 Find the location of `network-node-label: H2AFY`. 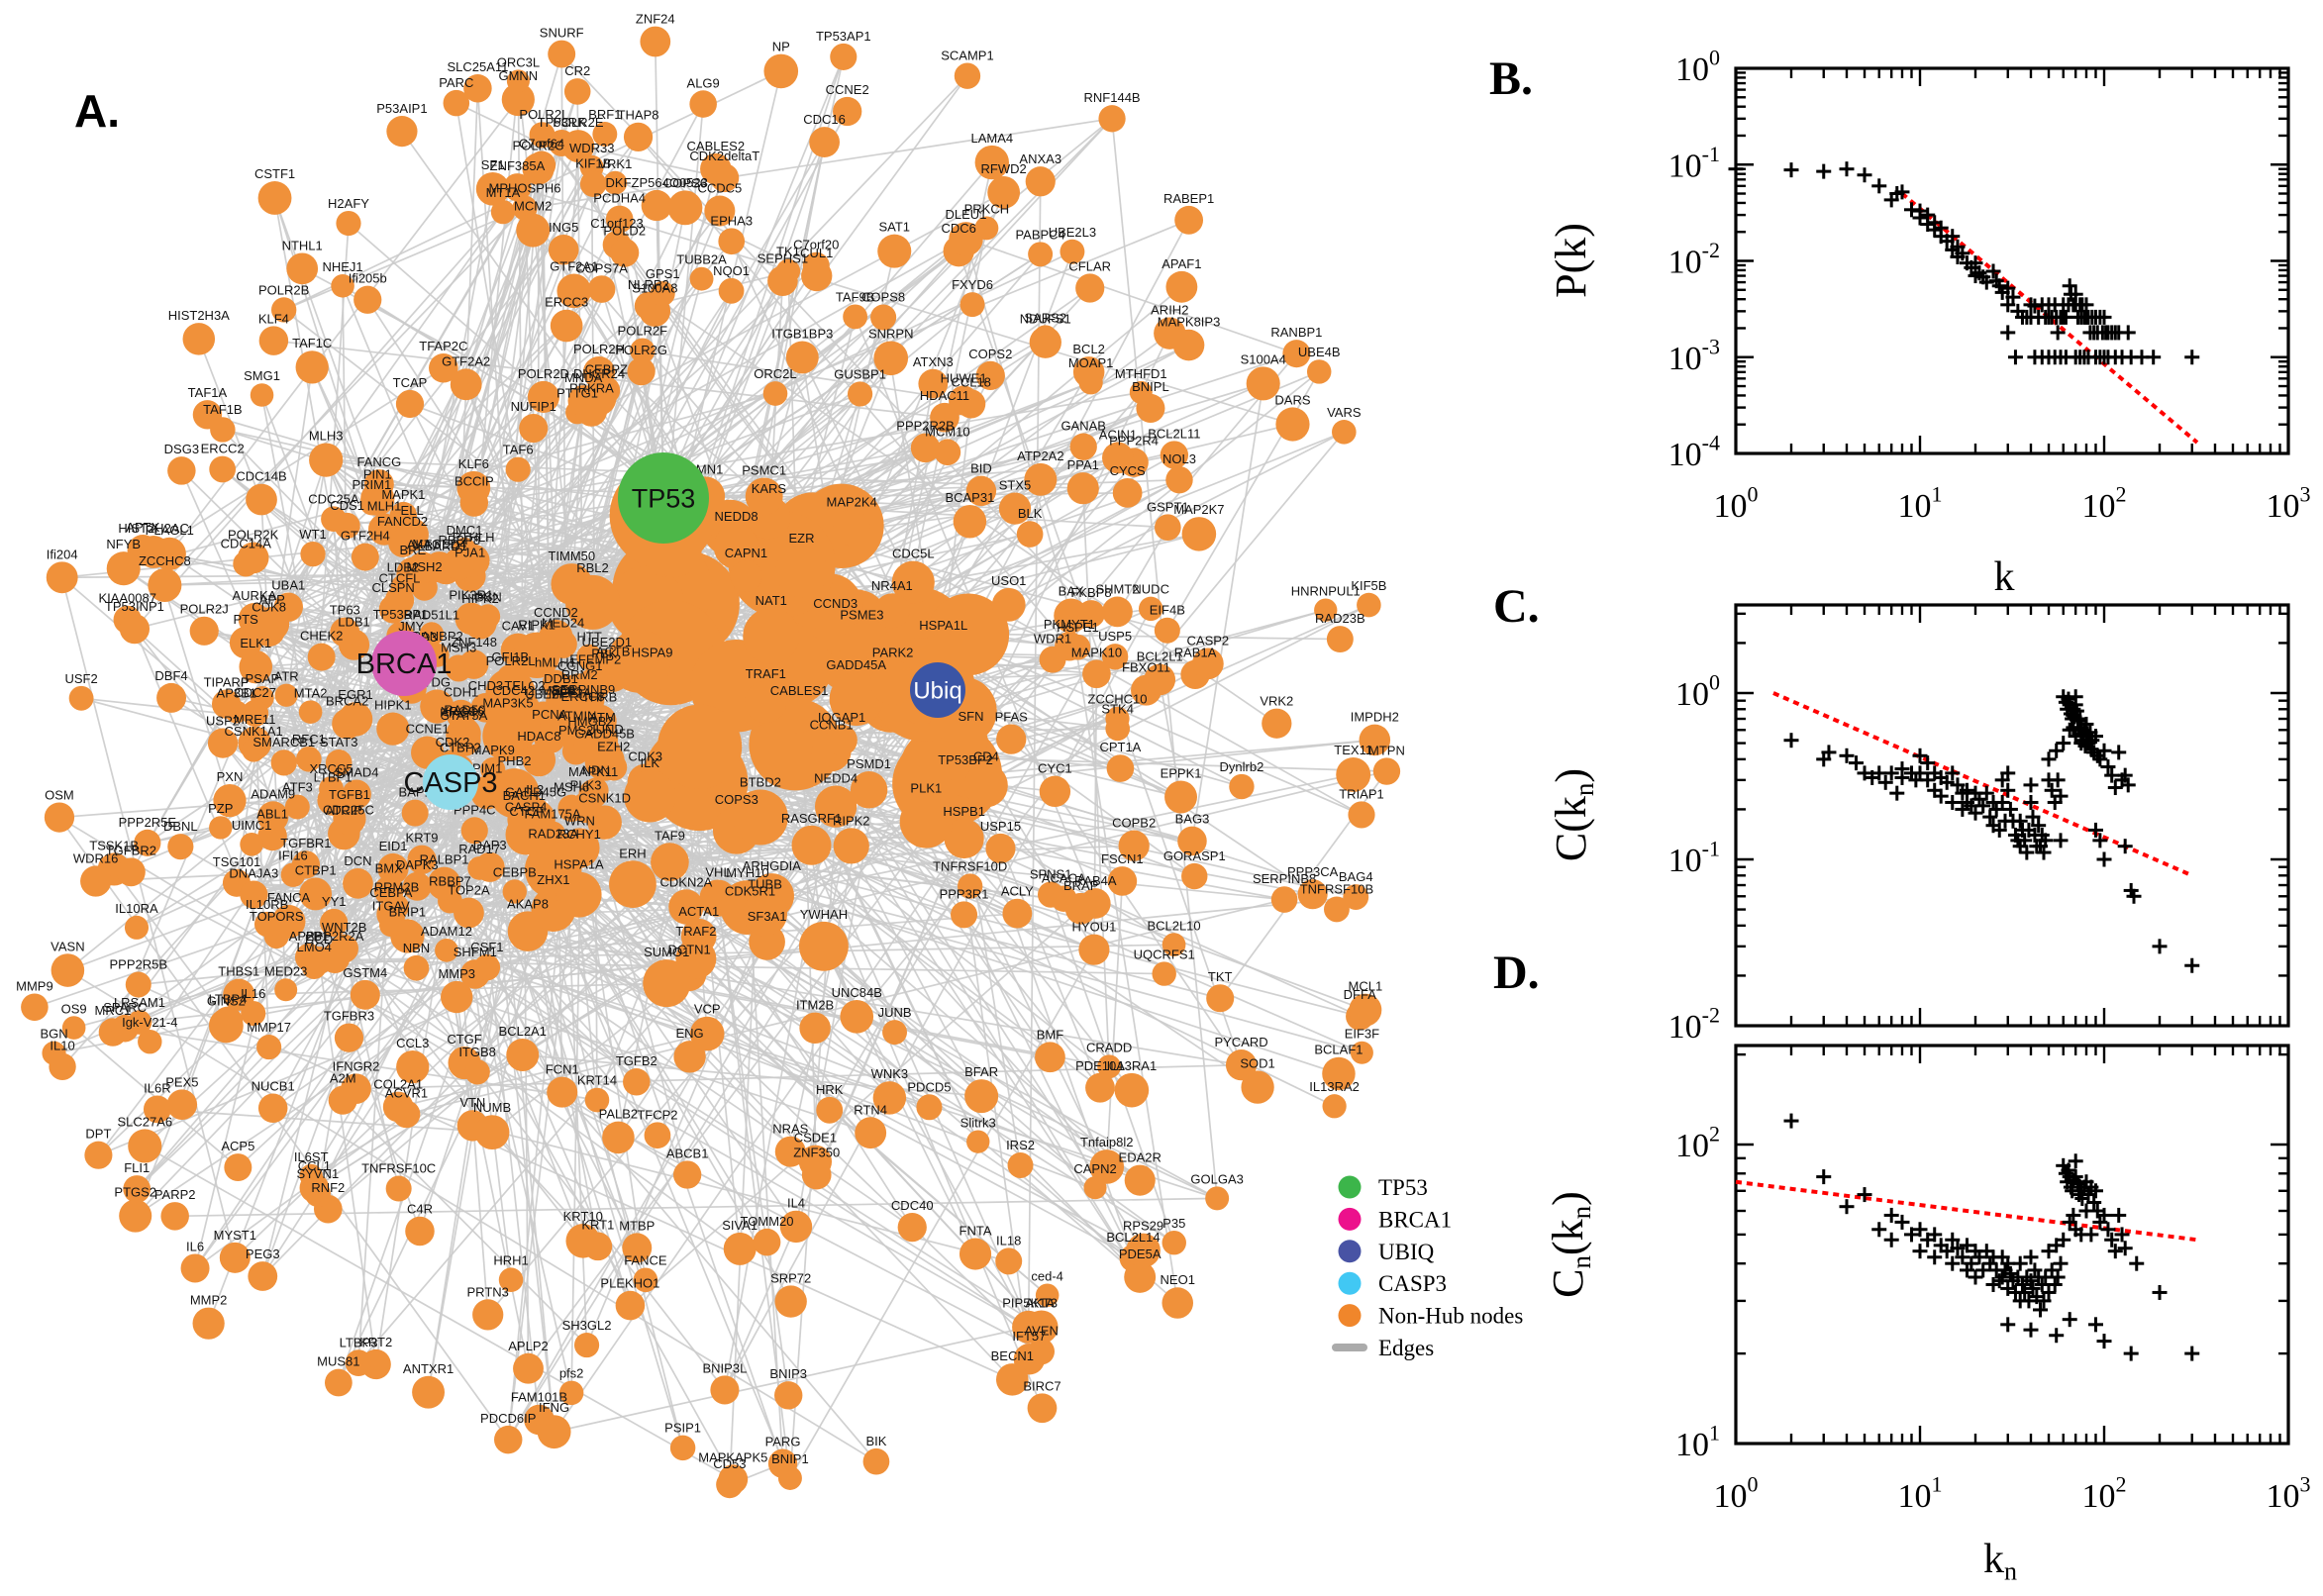

network-node-label: H2AFY is located at coordinates (349, 204).